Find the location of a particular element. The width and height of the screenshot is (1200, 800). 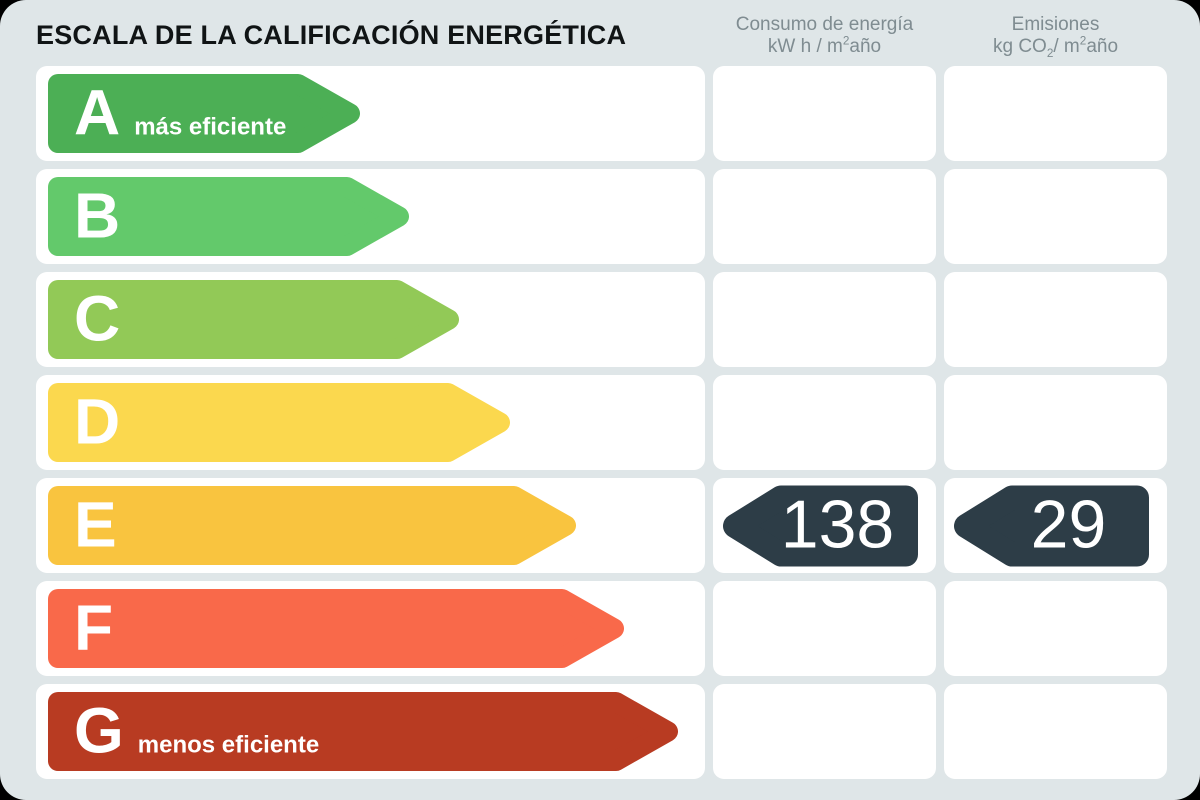

consumo-cell-E: 138 is located at coordinates (824, 525).